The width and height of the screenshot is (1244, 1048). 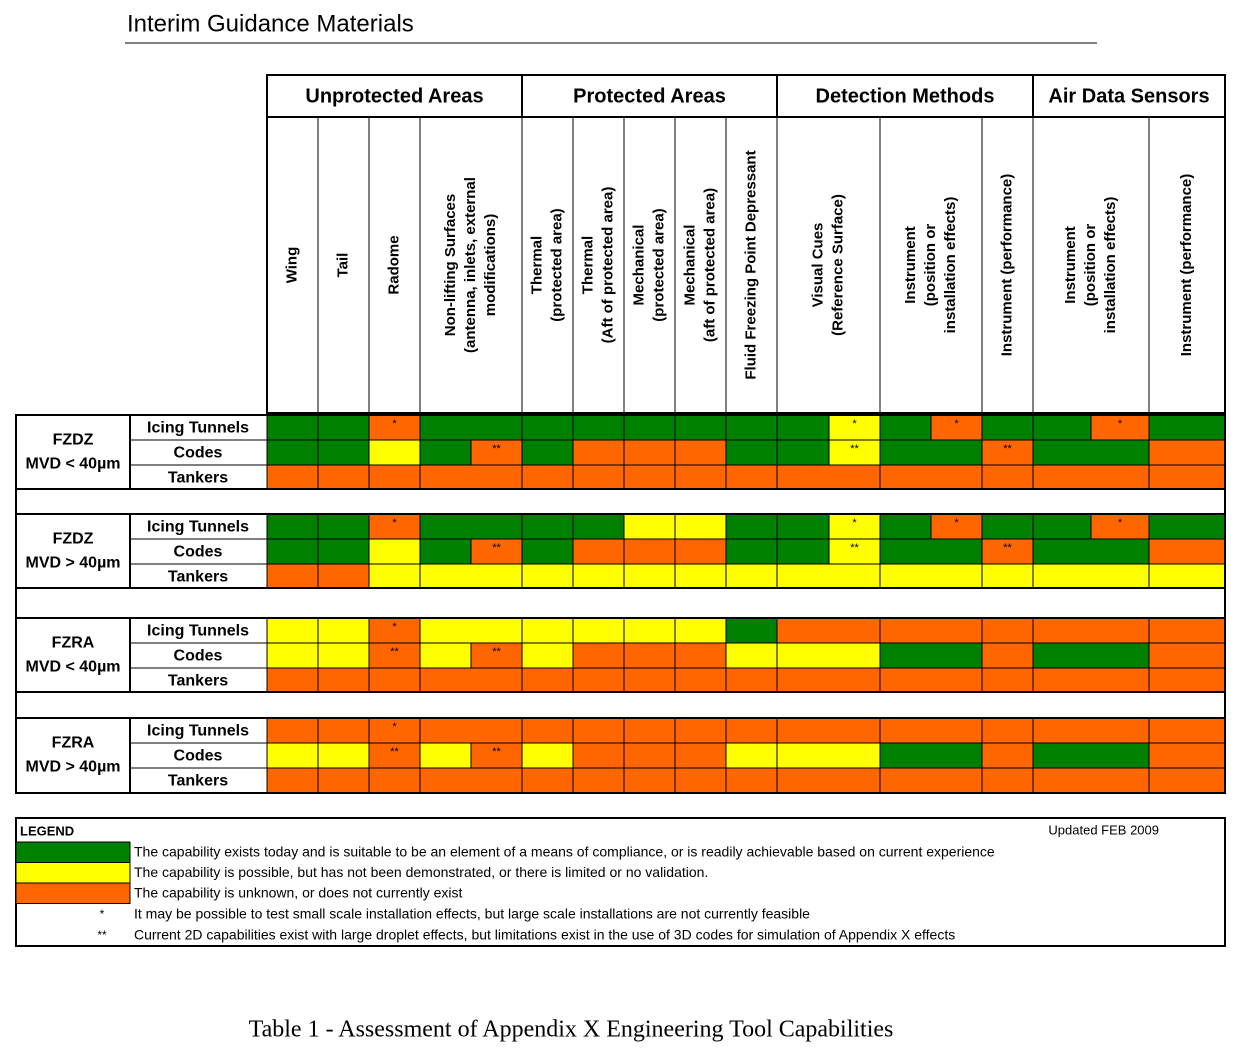 I want to click on column-header: Wing, so click(x=291, y=265).